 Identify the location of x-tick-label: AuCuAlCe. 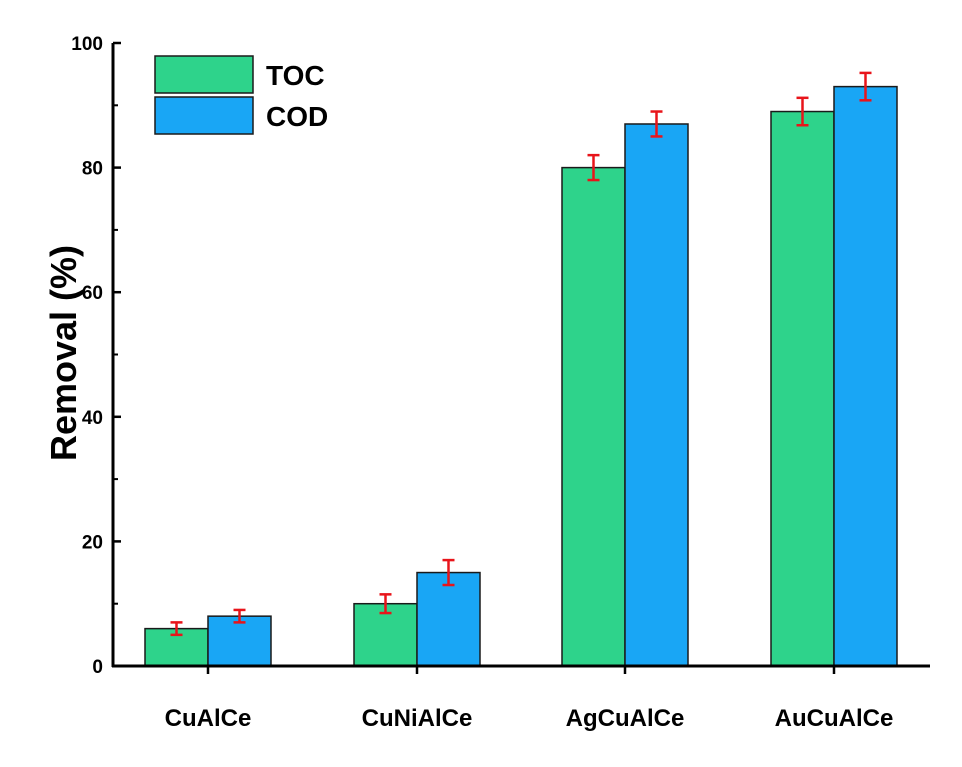
(834, 718).